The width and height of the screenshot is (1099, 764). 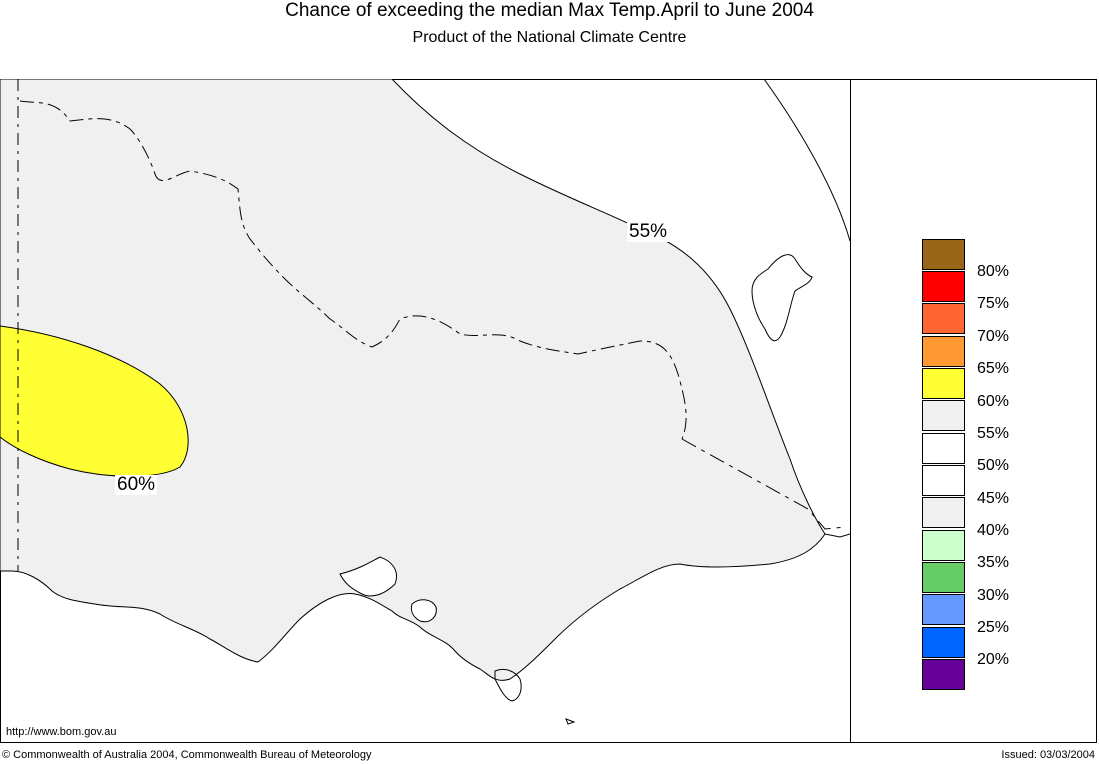 What do you see at coordinates (993, 465) in the screenshot?
I see `legend-label: 50%` at bounding box center [993, 465].